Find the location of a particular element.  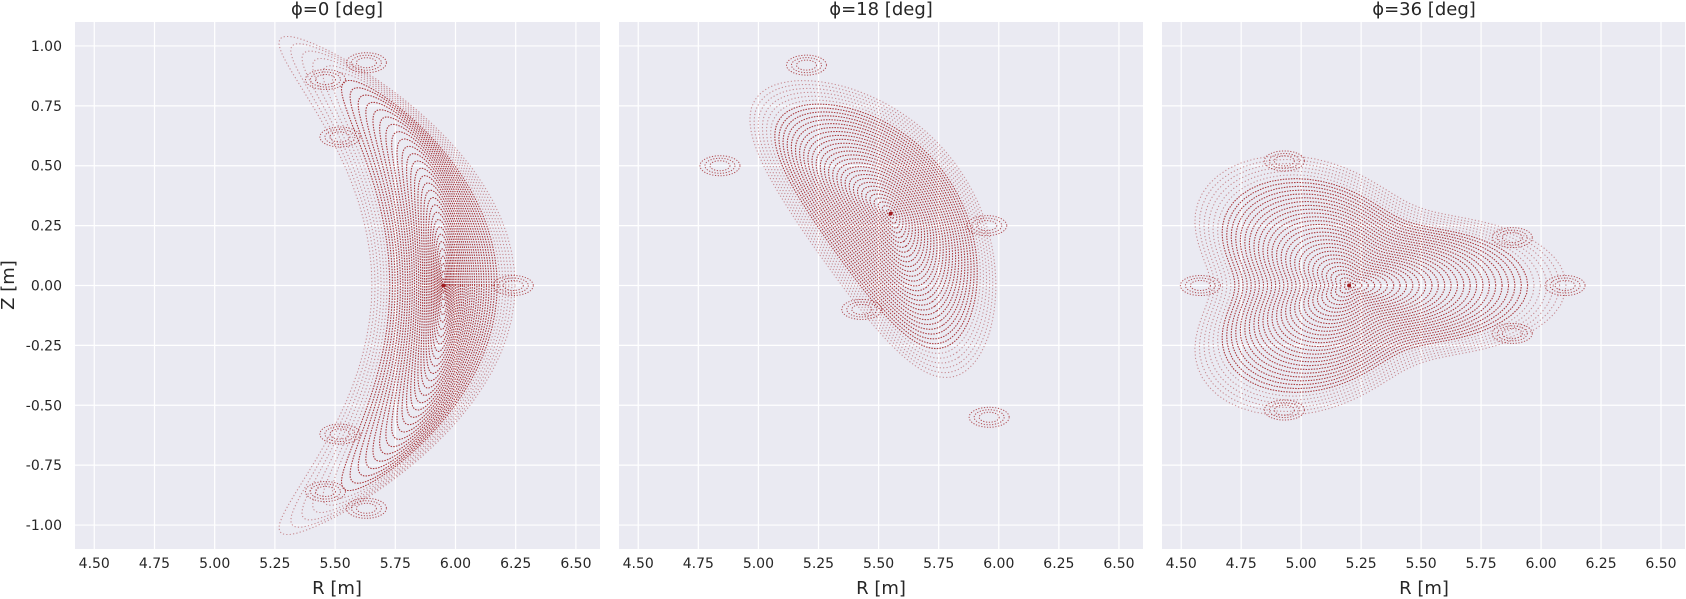

x-tick-label: 5.50 is located at coordinates (878, 564).